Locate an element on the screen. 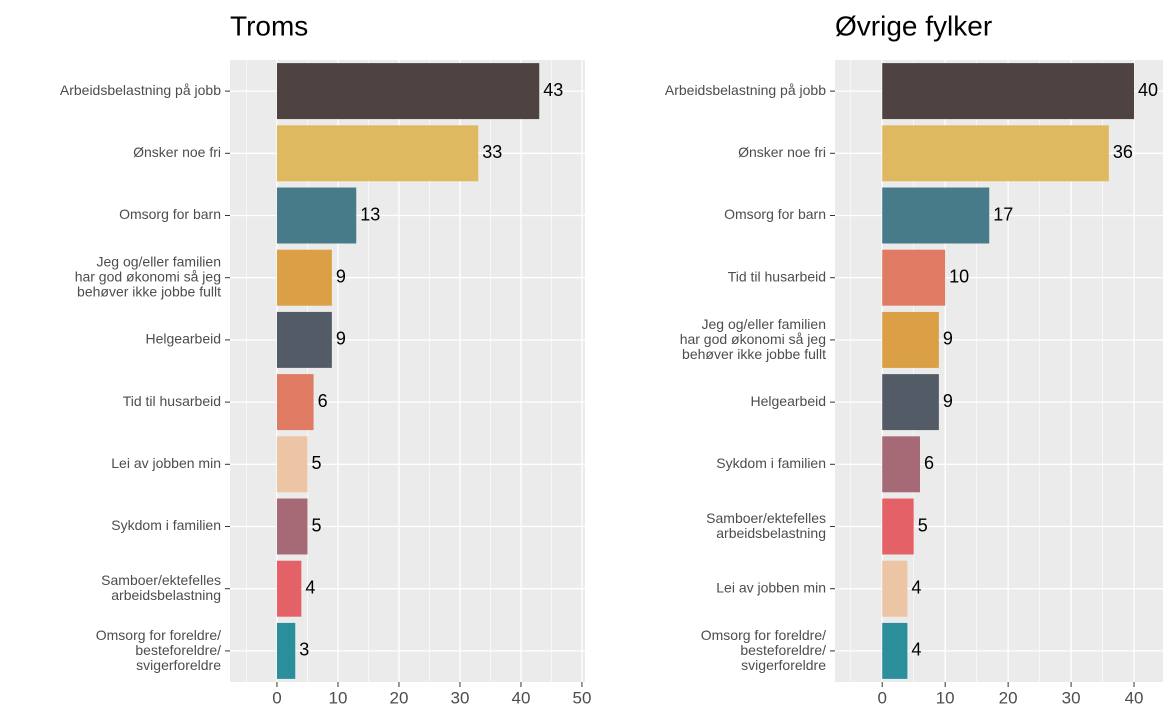  value-label: 40 is located at coordinates (1148, 90).